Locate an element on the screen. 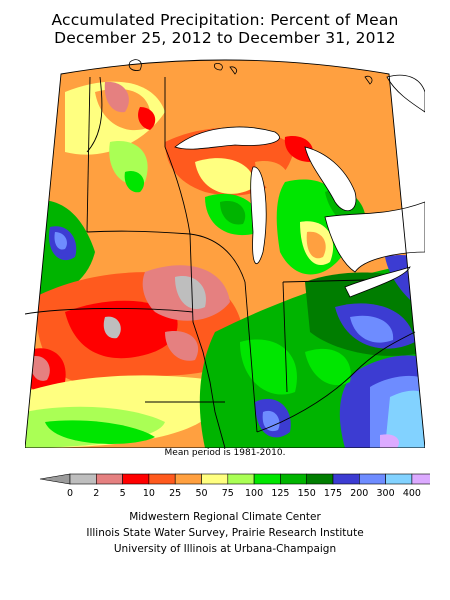 The height and width of the screenshot is (600, 450). legend-label: 125 is located at coordinates (280, 493).